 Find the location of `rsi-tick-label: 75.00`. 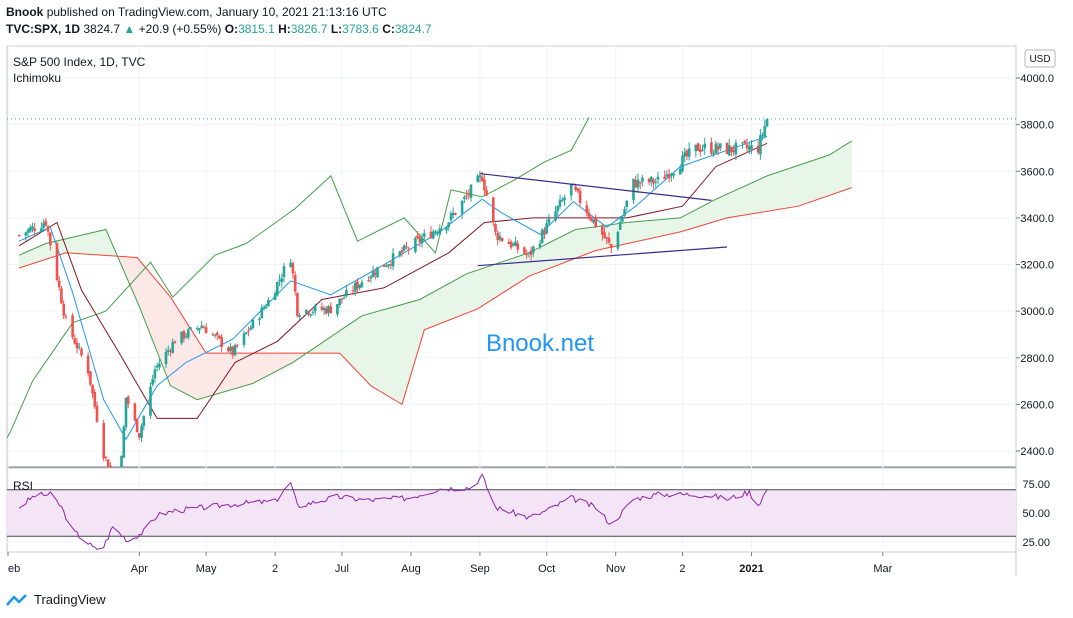

rsi-tick-label: 75.00 is located at coordinates (1036, 485).